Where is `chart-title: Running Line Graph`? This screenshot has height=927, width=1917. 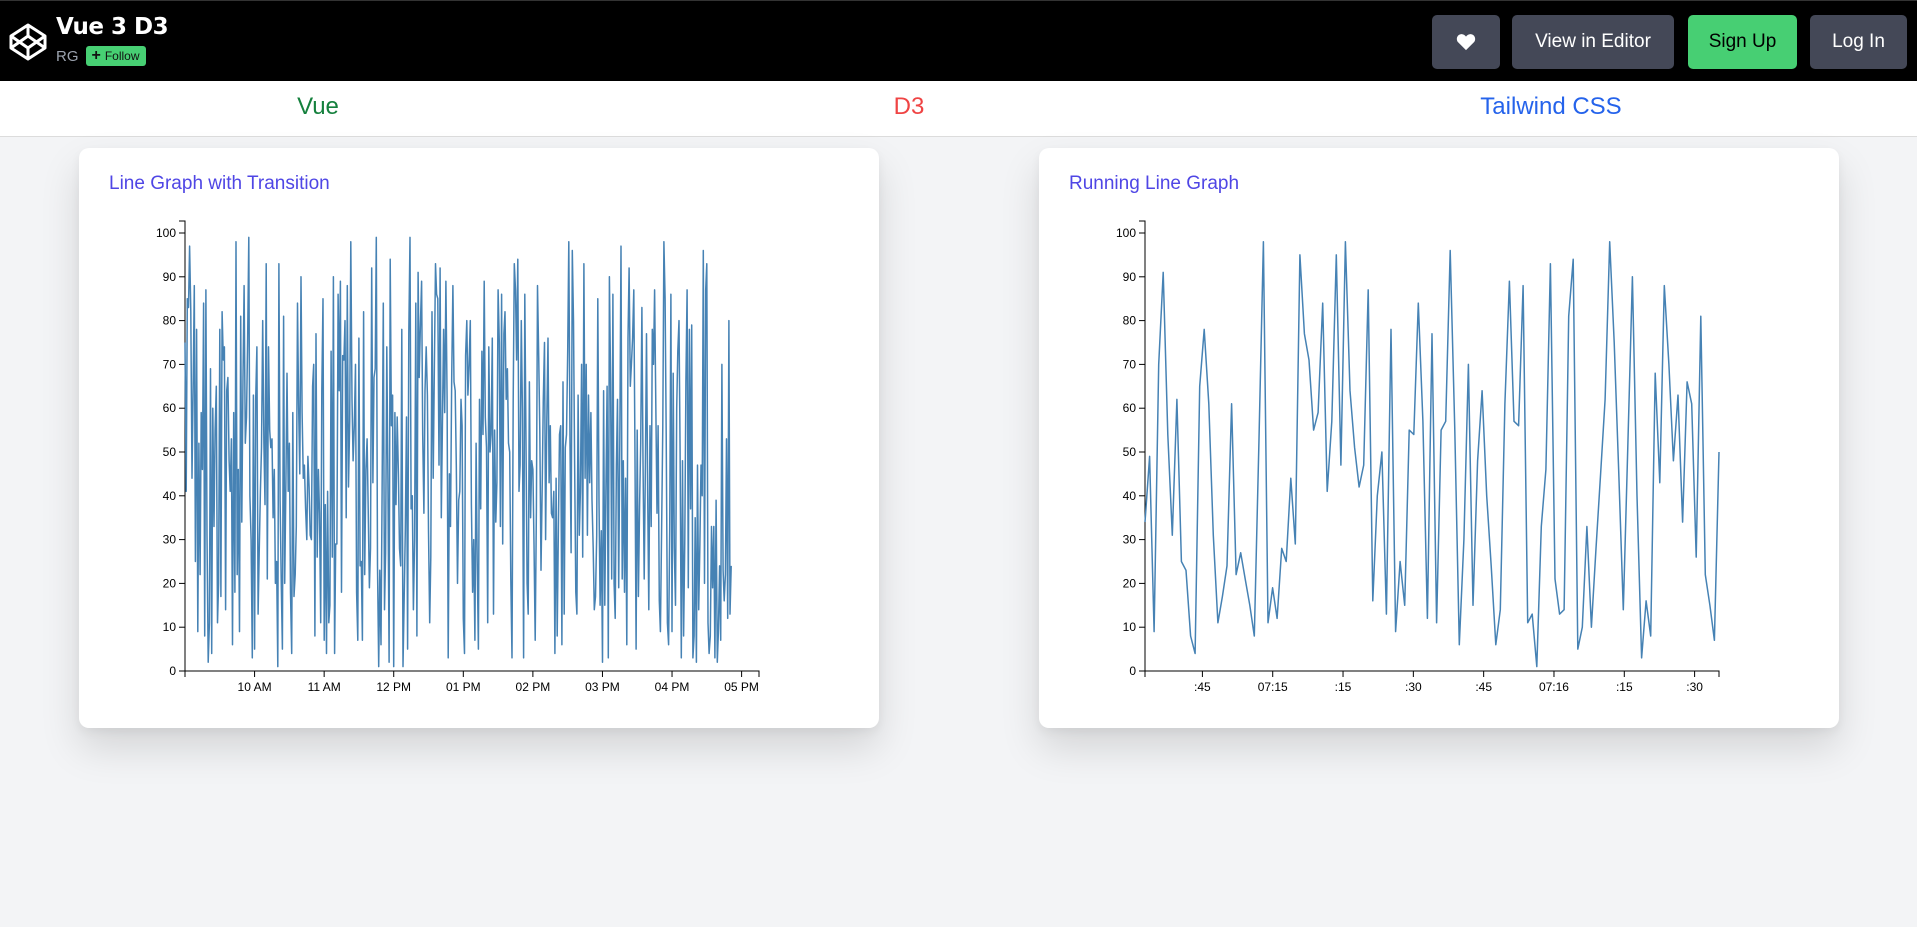 chart-title: Running Line Graph is located at coordinates (1154, 183).